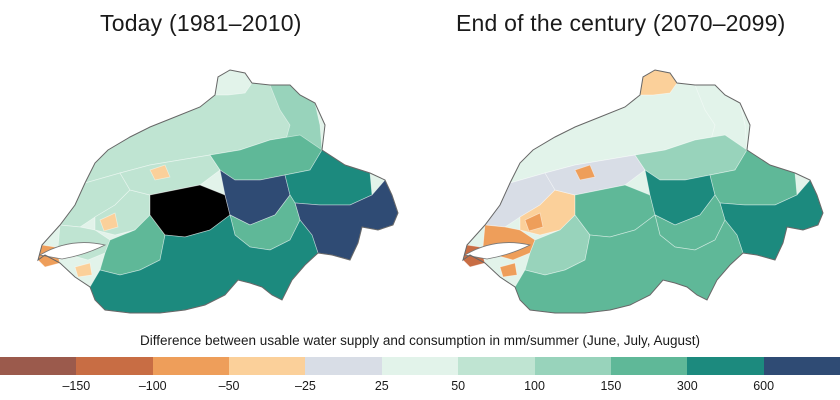 This screenshot has width=840, height=400. I want to click on legend-tick-label: 600, so click(764, 386).